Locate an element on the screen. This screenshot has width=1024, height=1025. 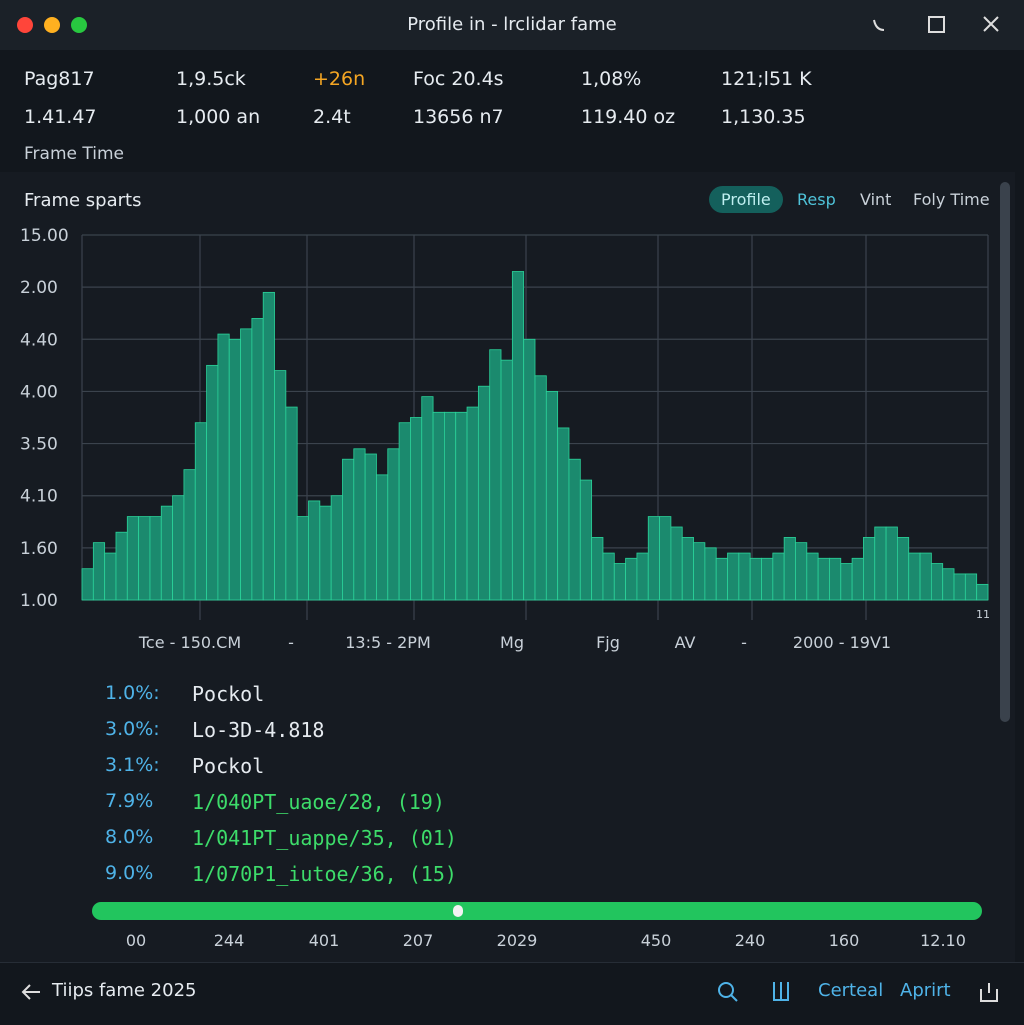
stat-value: +26n is located at coordinates (339, 79).